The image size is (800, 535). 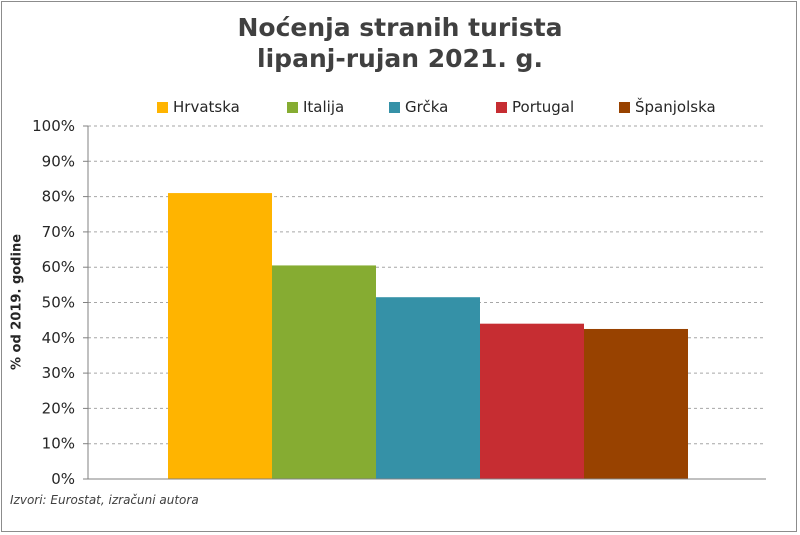 What do you see at coordinates (58, 197) in the screenshot?
I see `y-tick-label: 80%` at bounding box center [58, 197].